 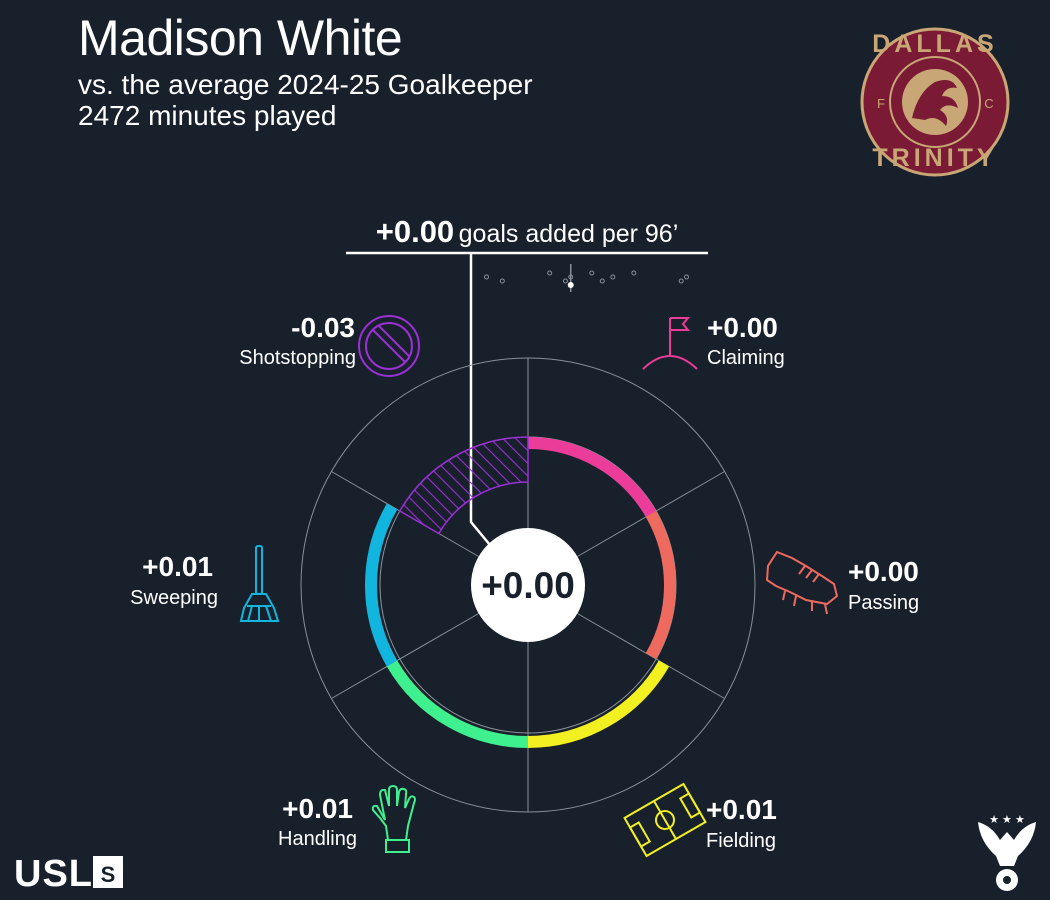 I want to click on value-label-shotstopping: -0.03, so click(x=323, y=327).